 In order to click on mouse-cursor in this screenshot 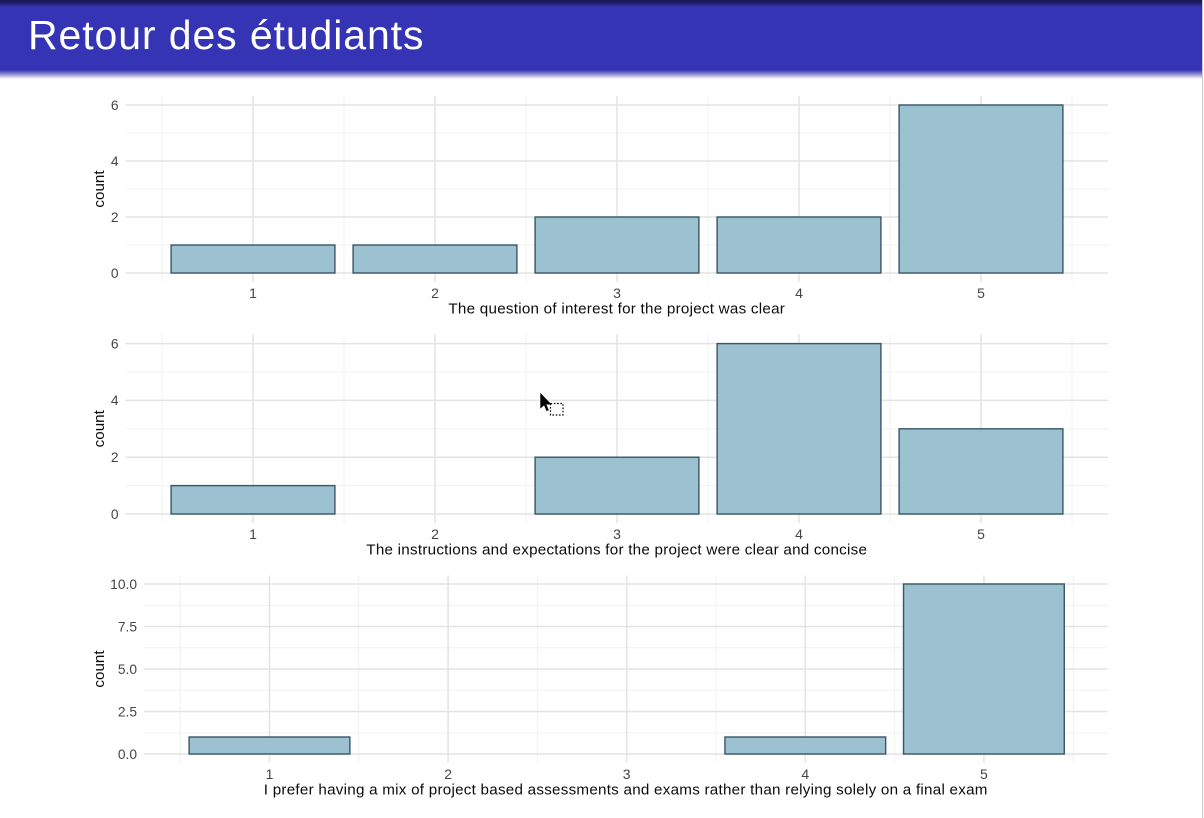, I will do `click(551, 403)`.